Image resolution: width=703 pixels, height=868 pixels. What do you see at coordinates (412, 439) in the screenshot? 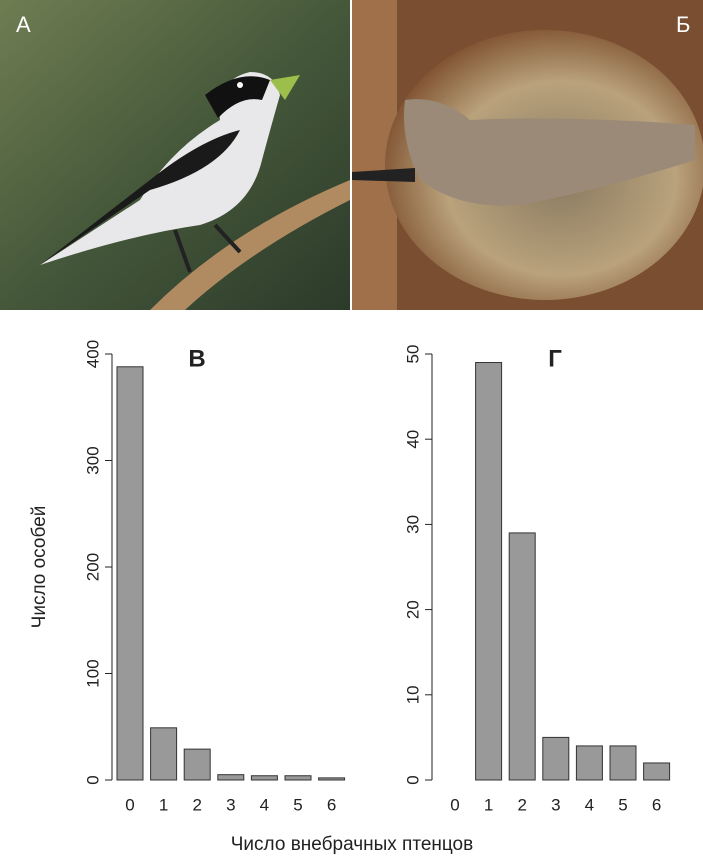
I see `y-tick-label: 40` at bounding box center [412, 439].